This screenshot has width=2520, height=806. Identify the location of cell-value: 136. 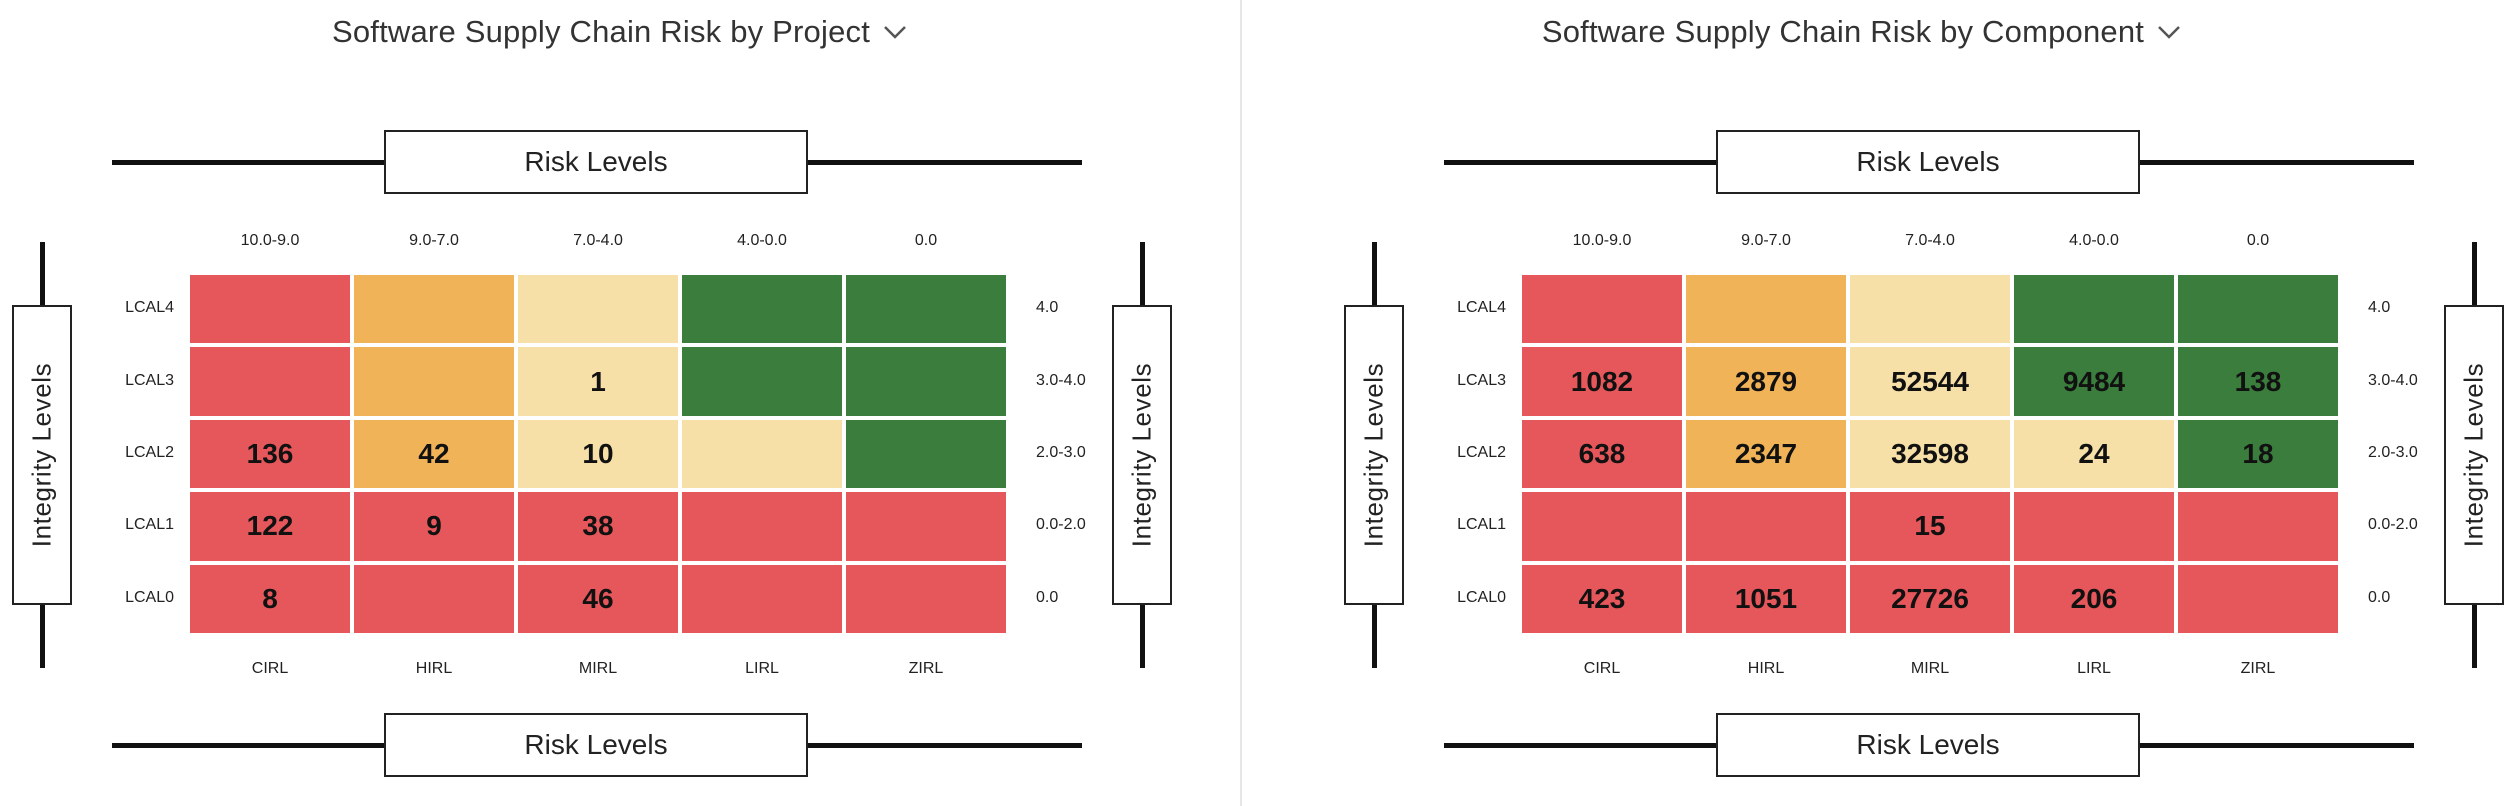
(270, 453).